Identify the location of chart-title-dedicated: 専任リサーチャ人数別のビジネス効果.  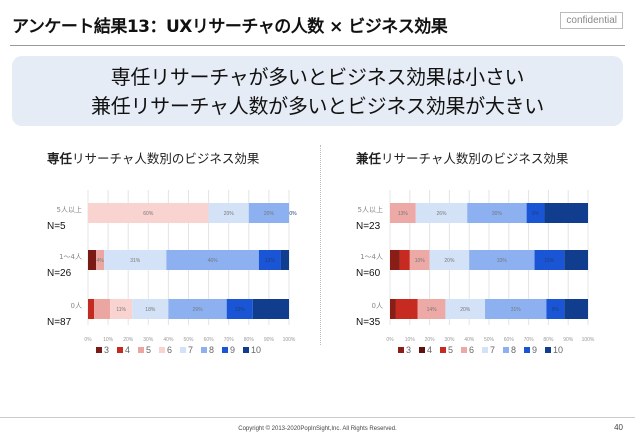
(153, 157).